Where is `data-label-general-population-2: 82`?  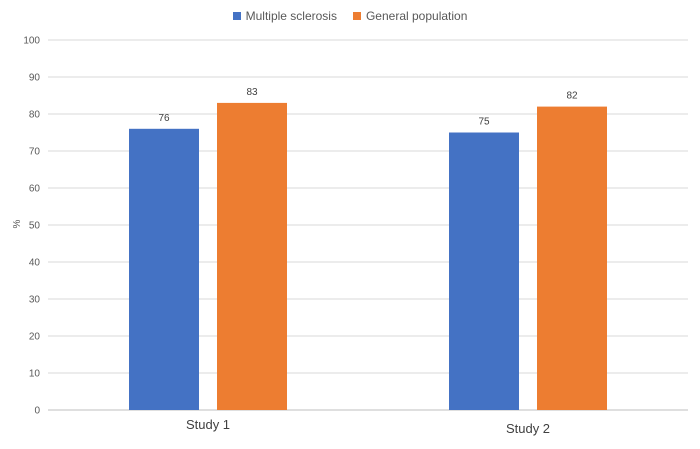 data-label-general-population-2: 82 is located at coordinates (572, 96).